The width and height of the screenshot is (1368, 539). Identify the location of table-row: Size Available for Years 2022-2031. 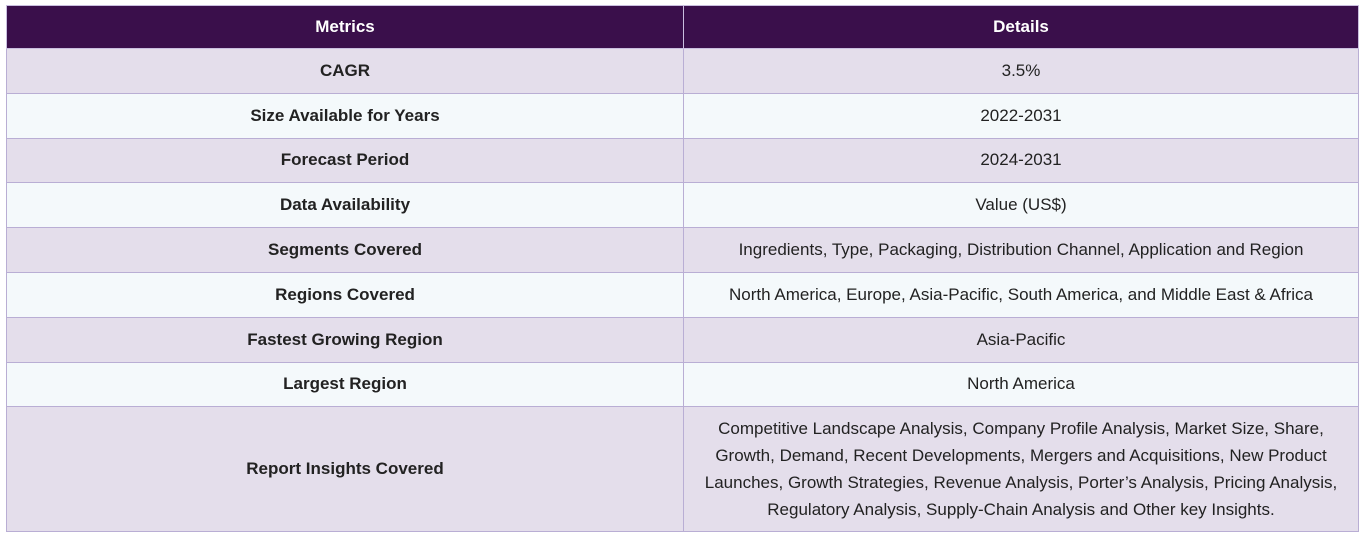
(682, 115).